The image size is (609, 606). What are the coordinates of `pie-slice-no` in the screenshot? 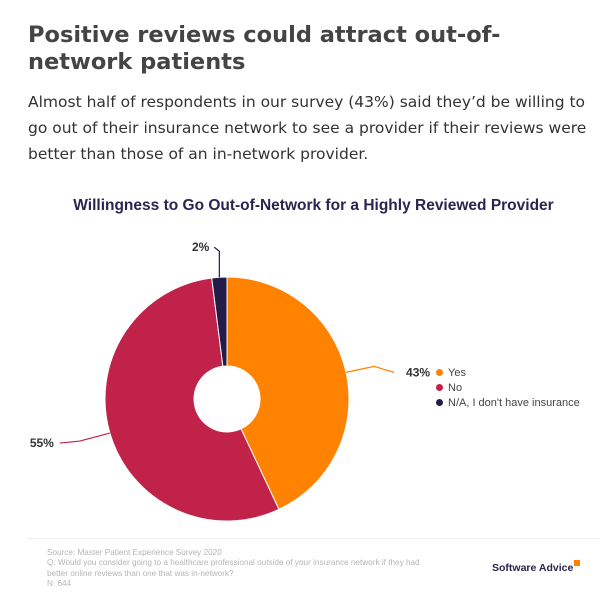 It's located at (192, 399).